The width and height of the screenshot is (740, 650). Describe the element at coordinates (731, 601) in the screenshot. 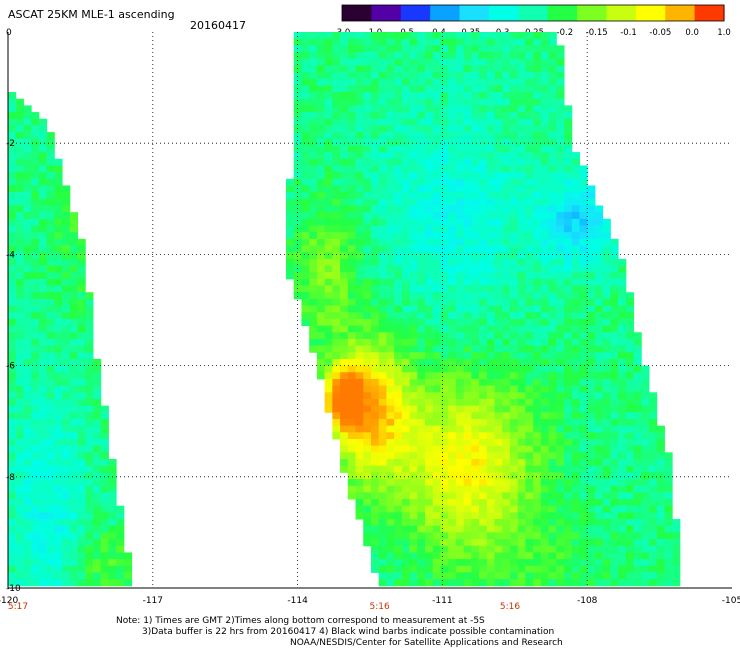

I see `x-tick-label: -105` at that location.